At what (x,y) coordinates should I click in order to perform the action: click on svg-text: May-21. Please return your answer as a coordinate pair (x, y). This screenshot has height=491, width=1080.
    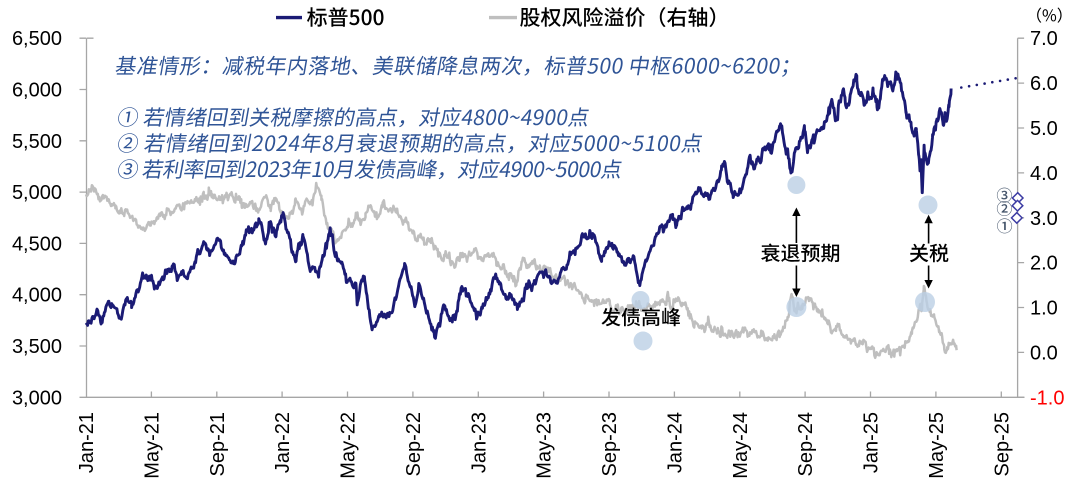
    Looking at the image, I should click on (152, 445).